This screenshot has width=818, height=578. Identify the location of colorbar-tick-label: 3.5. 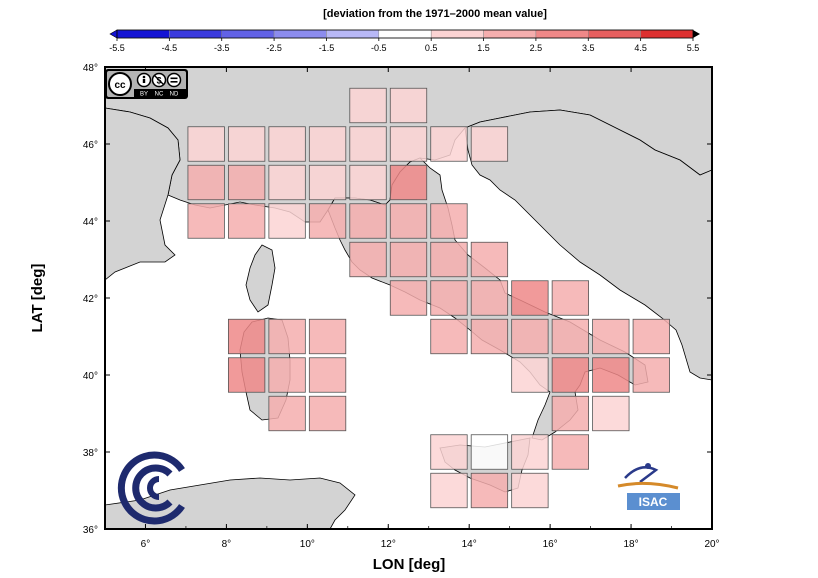
(588, 48).